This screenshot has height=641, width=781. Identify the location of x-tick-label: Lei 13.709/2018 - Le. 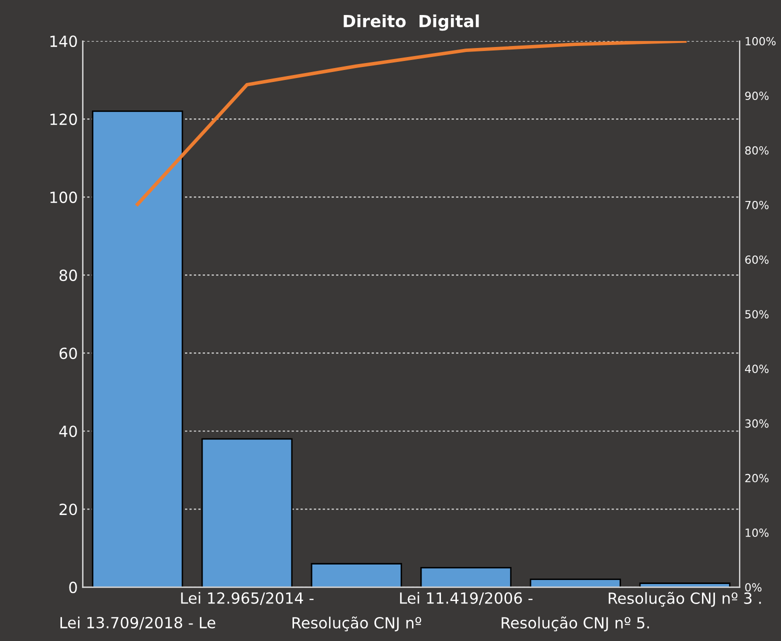
(138, 623).